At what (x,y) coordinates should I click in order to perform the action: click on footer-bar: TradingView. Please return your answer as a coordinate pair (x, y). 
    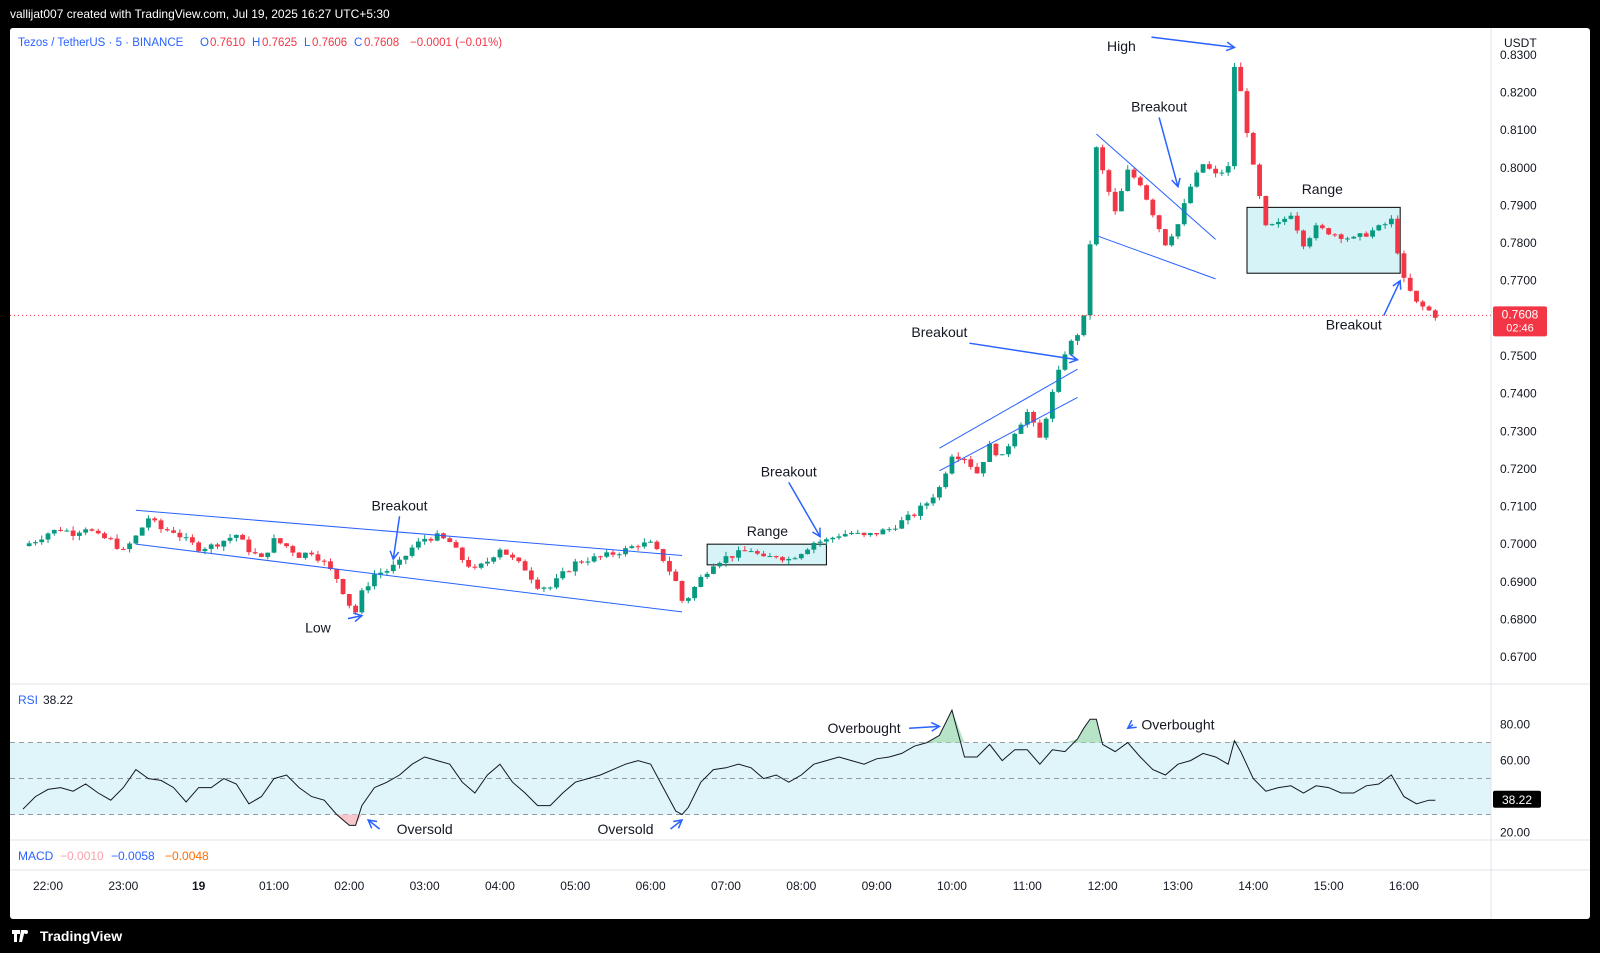
    Looking at the image, I should click on (800, 936).